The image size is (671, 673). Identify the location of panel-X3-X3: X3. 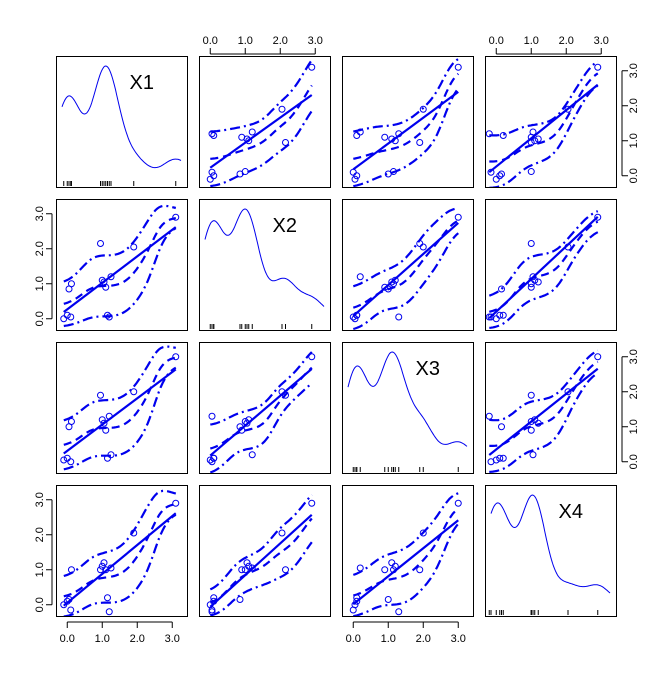
(408, 408).